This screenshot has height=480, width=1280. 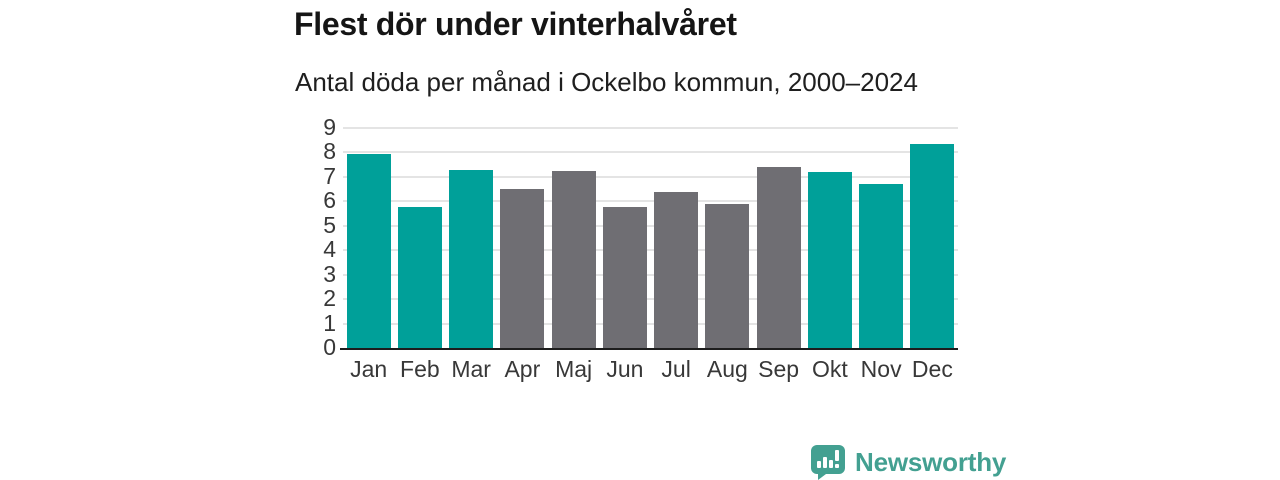 I want to click on chart-title: Flest dör under vinterhalvåret, so click(x=515, y=24).